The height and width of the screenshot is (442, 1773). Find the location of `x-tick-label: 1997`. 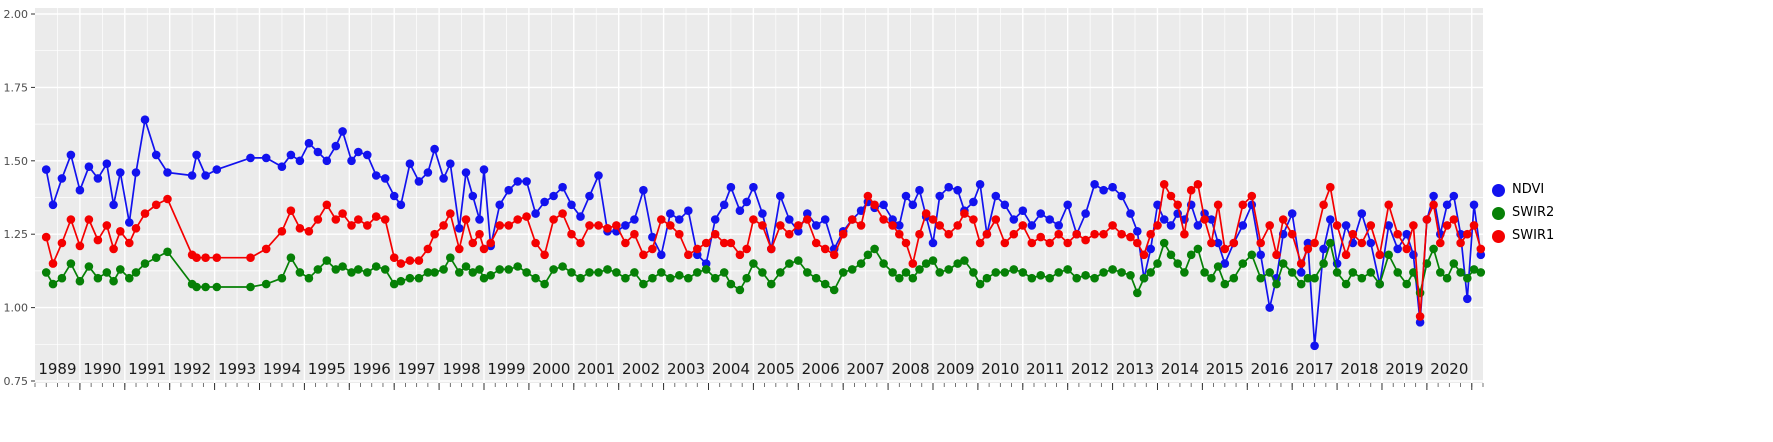

x-tick-label: 1997 is located at coordinates (417, 369).